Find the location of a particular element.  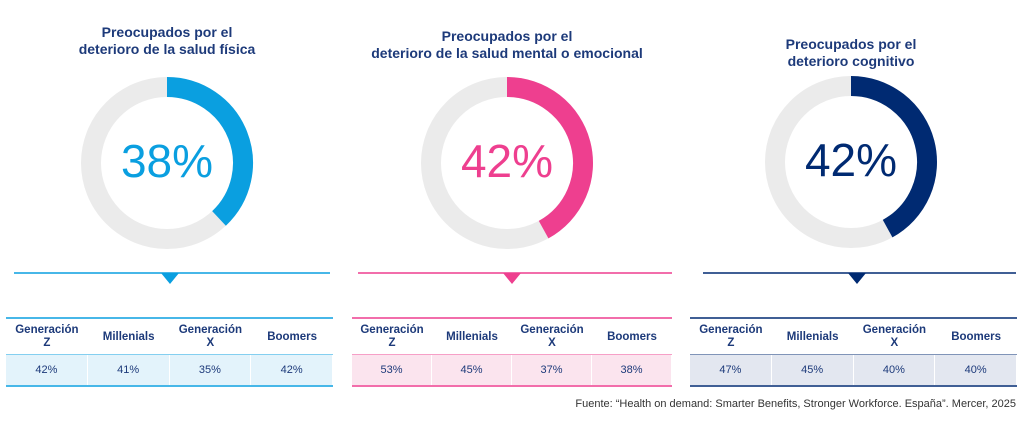

table-cell: 47% is located at coordinates (731, 370).